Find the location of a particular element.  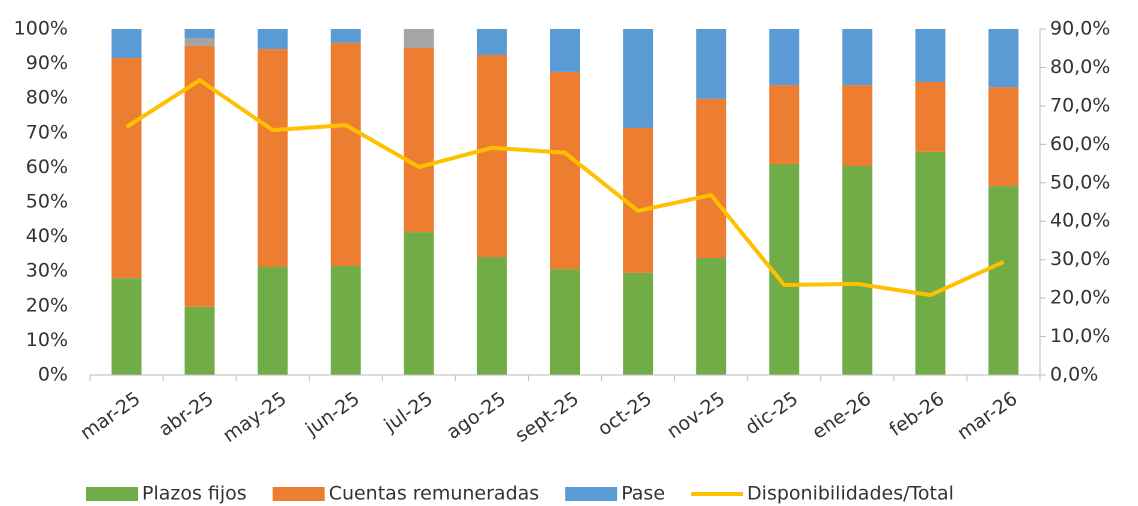

y2-tick-label: 70,0% is located at coordinates (1080, 105).